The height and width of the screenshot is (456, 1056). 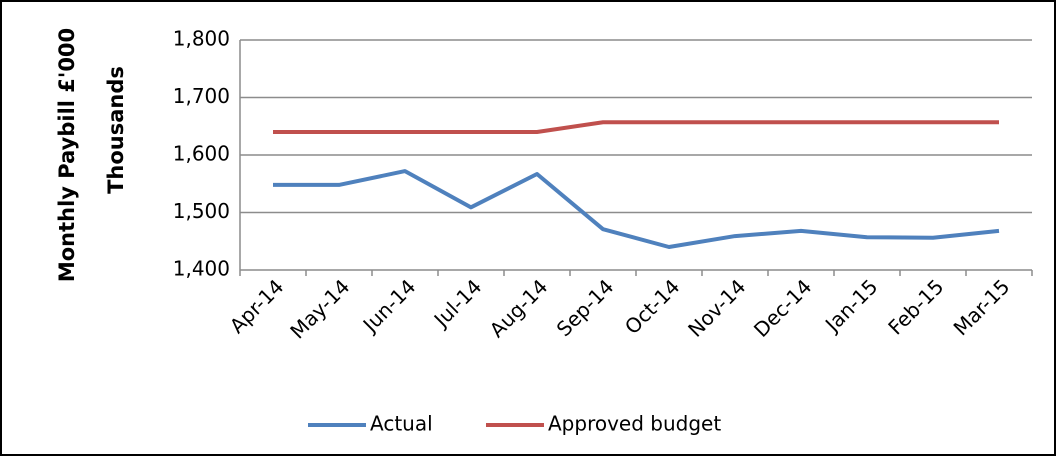 I want to click on y-tick-label: 1,400, so click(x=201, y=269).